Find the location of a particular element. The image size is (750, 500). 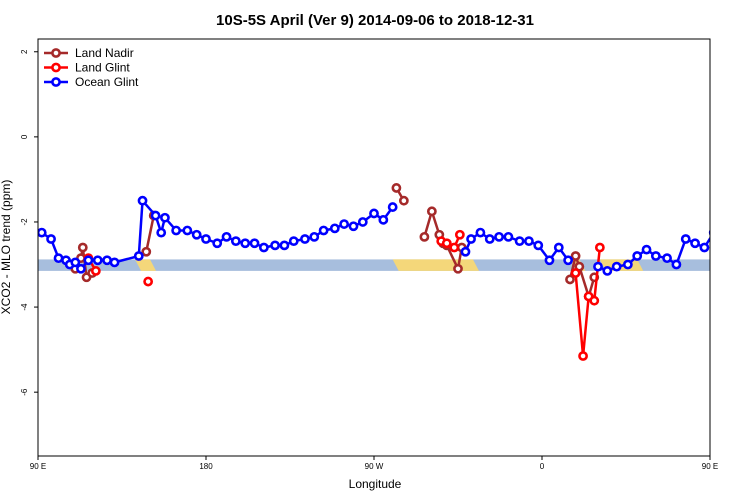

y-tick-label: -4 is located at coordinates (24, 307).